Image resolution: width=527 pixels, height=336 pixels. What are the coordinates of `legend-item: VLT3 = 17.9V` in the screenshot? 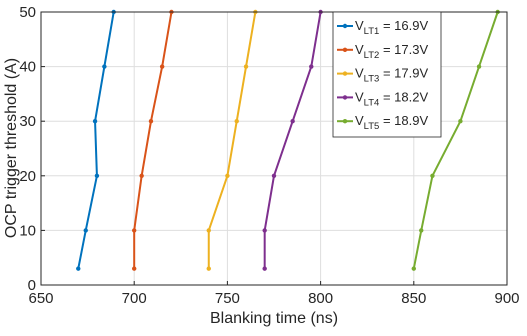 It's located at (382, 75).